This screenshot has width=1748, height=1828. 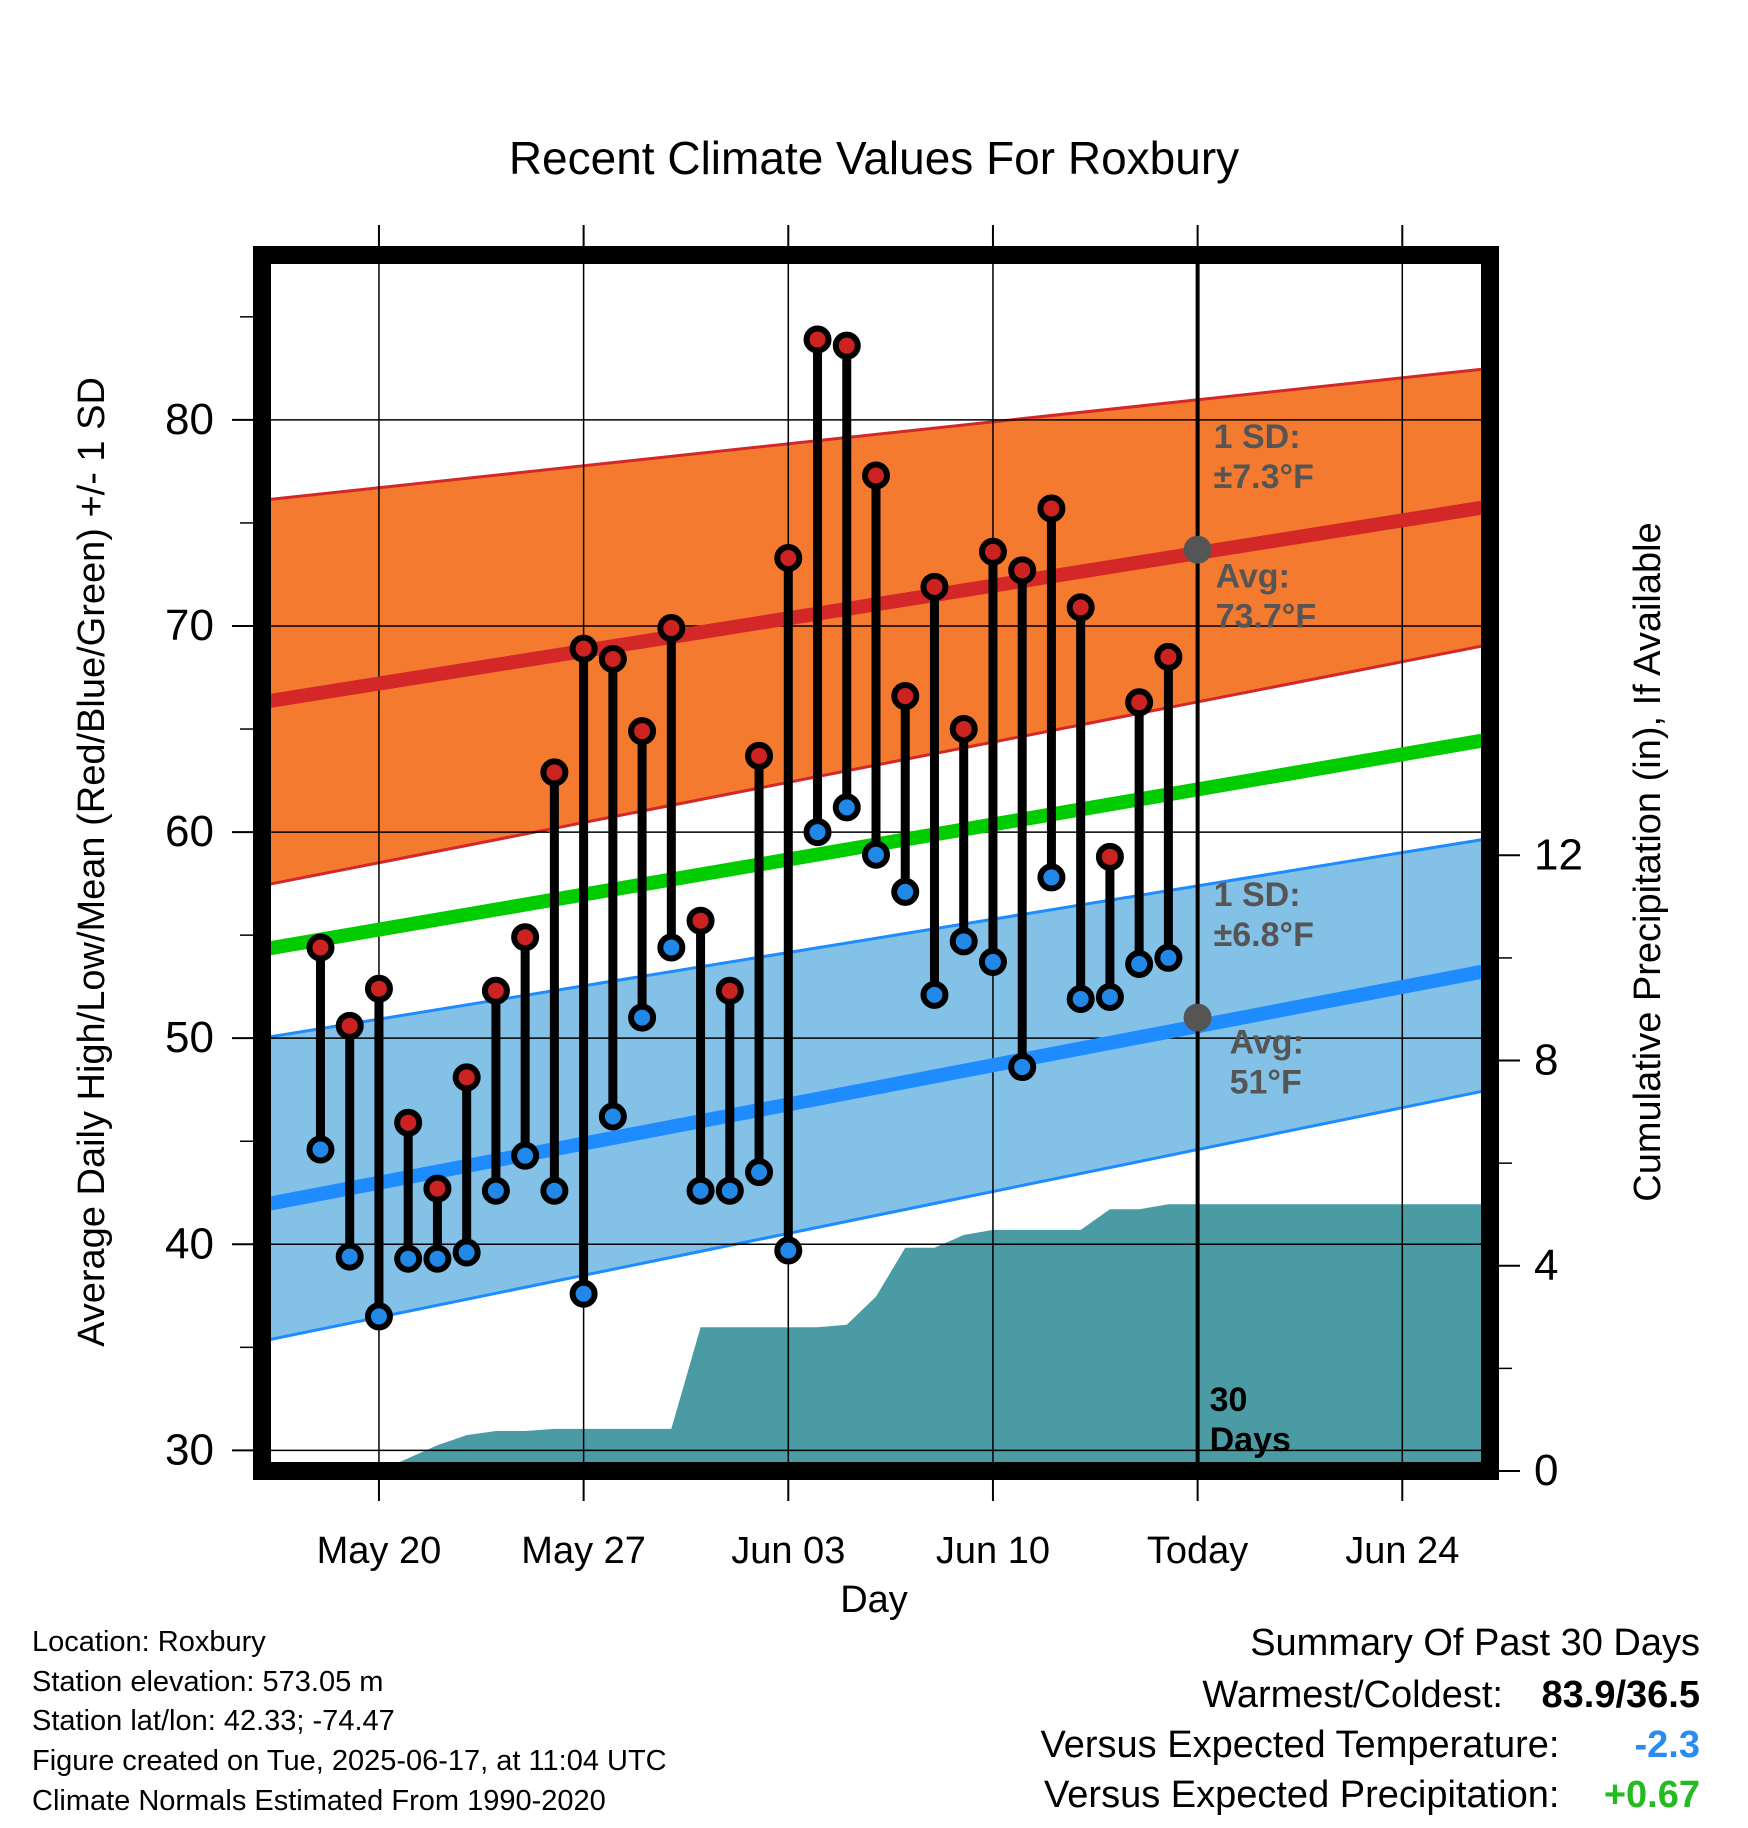 I want to click on high-sd-upper-edge, so click(x=876, y=434).